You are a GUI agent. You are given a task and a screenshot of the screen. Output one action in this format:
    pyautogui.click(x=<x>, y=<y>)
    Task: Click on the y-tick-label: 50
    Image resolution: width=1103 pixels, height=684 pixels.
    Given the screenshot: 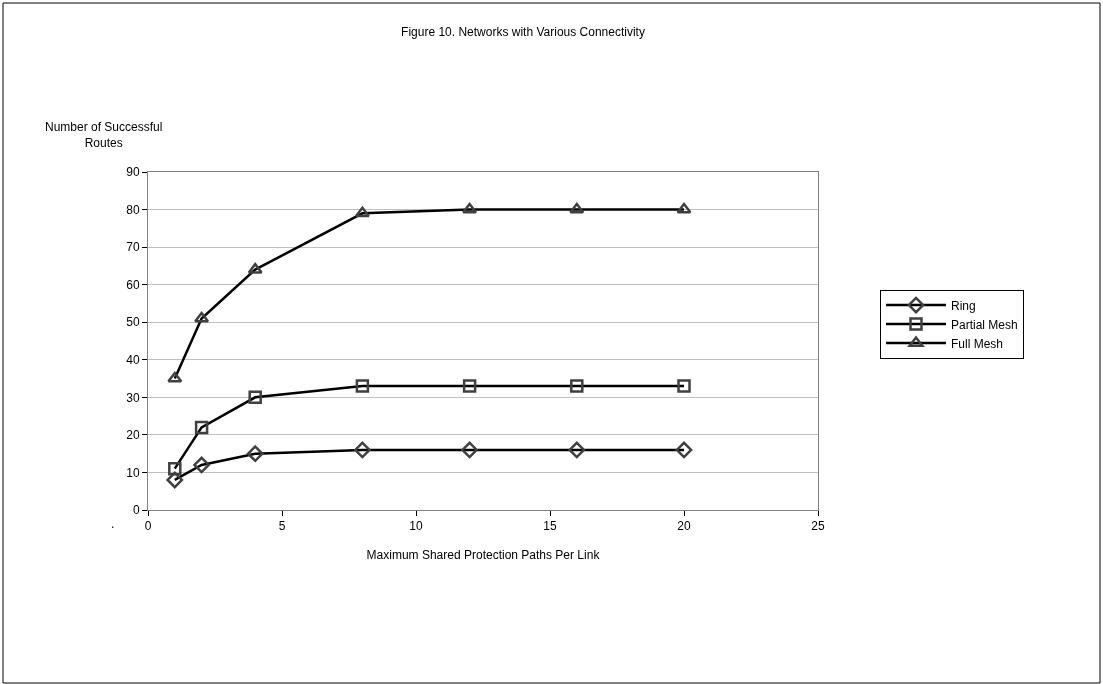 What is the action you would take?
    pyautogui.click(x=133, y=322)
    